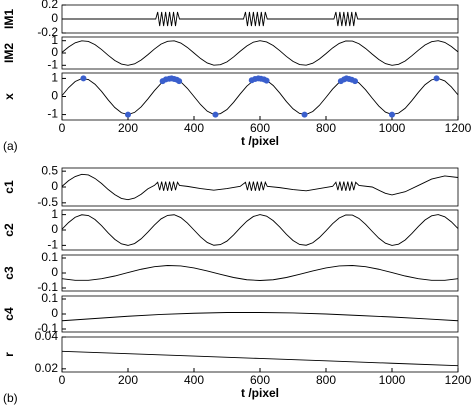  I want to click on y-axis-label: c4, so click(9, 314).